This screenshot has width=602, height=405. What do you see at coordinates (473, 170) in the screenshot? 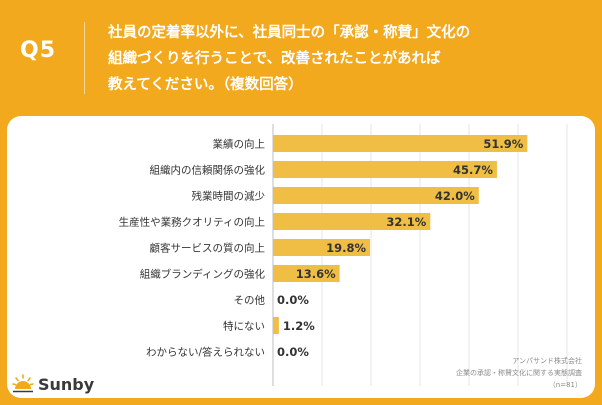
I see `value-label: 45.7%` at bounding box center [473, 170].